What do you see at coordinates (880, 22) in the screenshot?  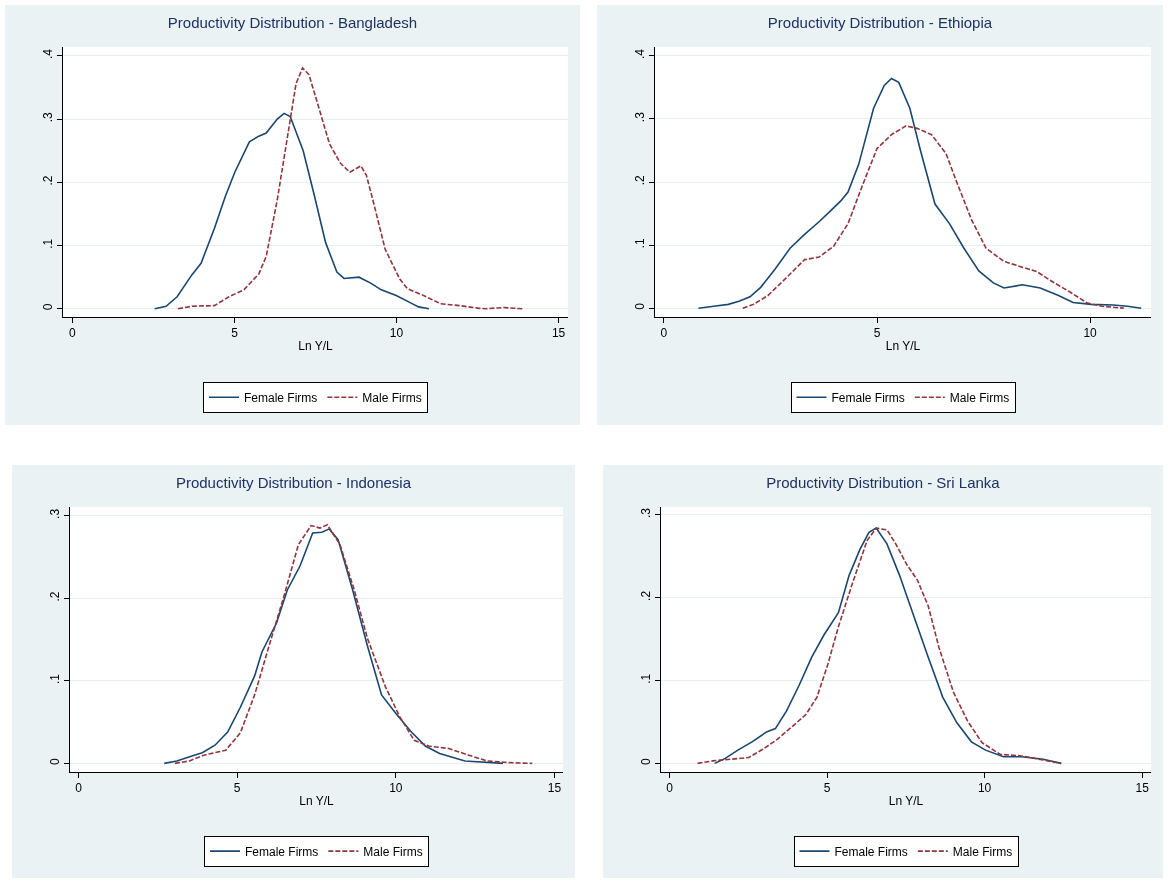 I see `chart-title: Productivity Distribution - Ethiopia` at bounding box center [880, 22].